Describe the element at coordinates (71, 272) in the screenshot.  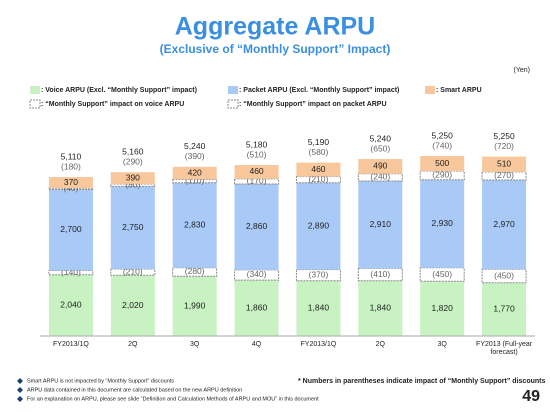
I see `data-label: (140)` at that location.